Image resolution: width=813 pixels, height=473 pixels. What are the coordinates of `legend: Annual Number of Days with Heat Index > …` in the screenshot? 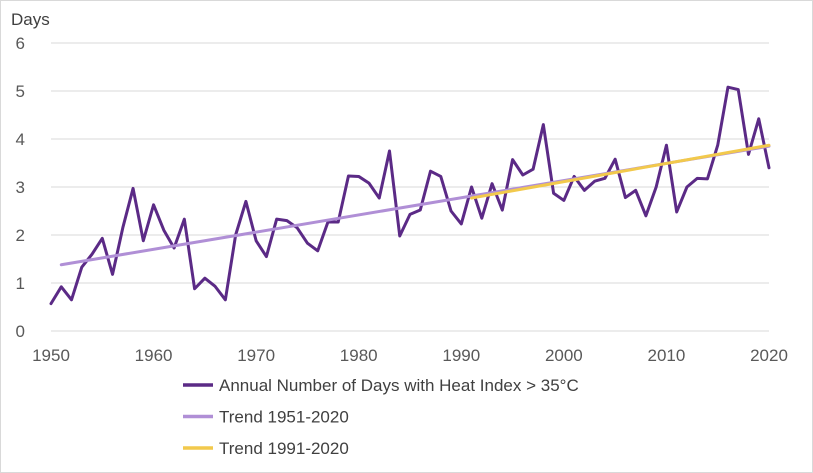 It's located at (381, 417).